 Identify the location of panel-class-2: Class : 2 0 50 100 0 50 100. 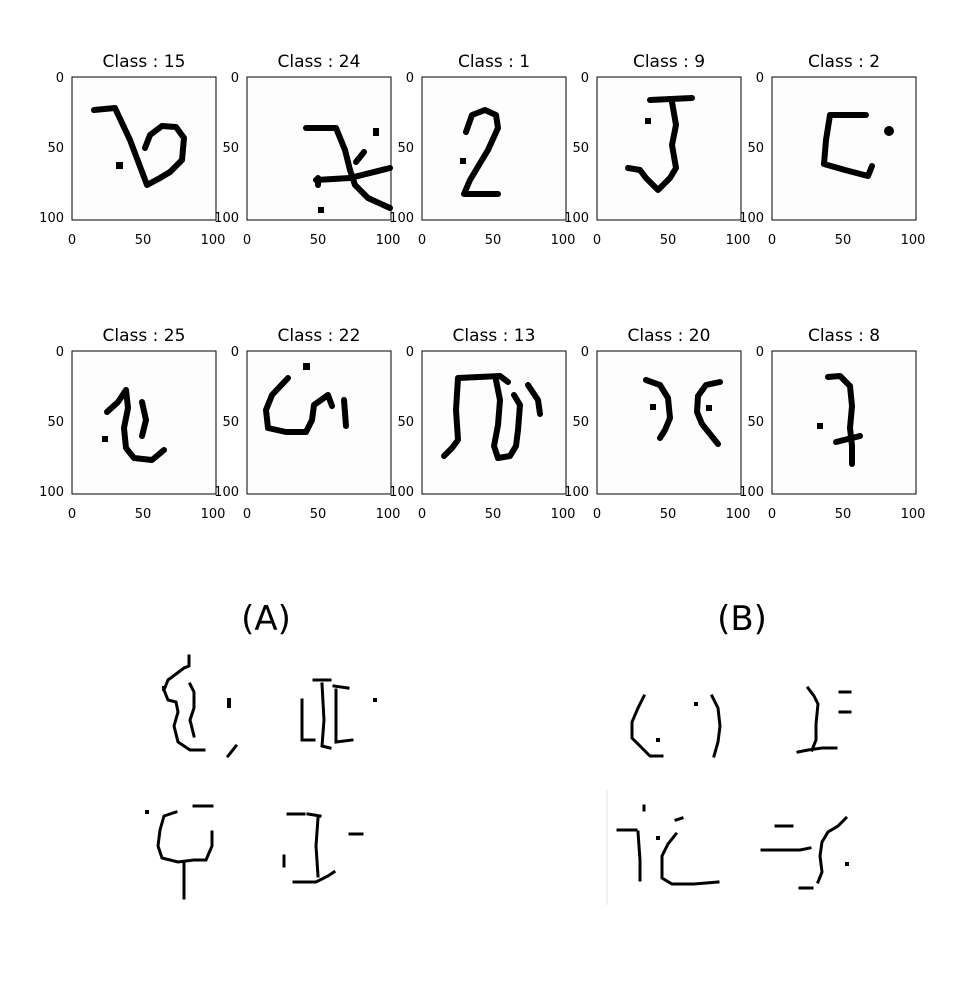
(832, 150).